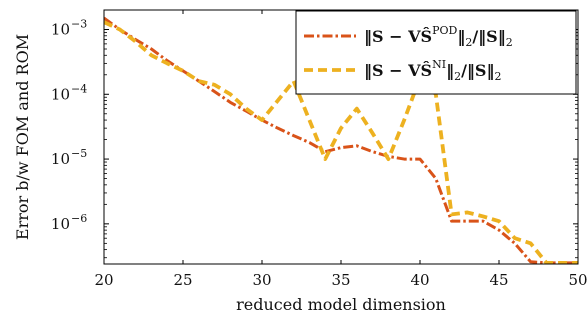  Describe the element at coordinates (438, 36) in the screenshot. I see `legend-label-1: ‖S − VŜPOD‖2/‖S‖2` at that location.